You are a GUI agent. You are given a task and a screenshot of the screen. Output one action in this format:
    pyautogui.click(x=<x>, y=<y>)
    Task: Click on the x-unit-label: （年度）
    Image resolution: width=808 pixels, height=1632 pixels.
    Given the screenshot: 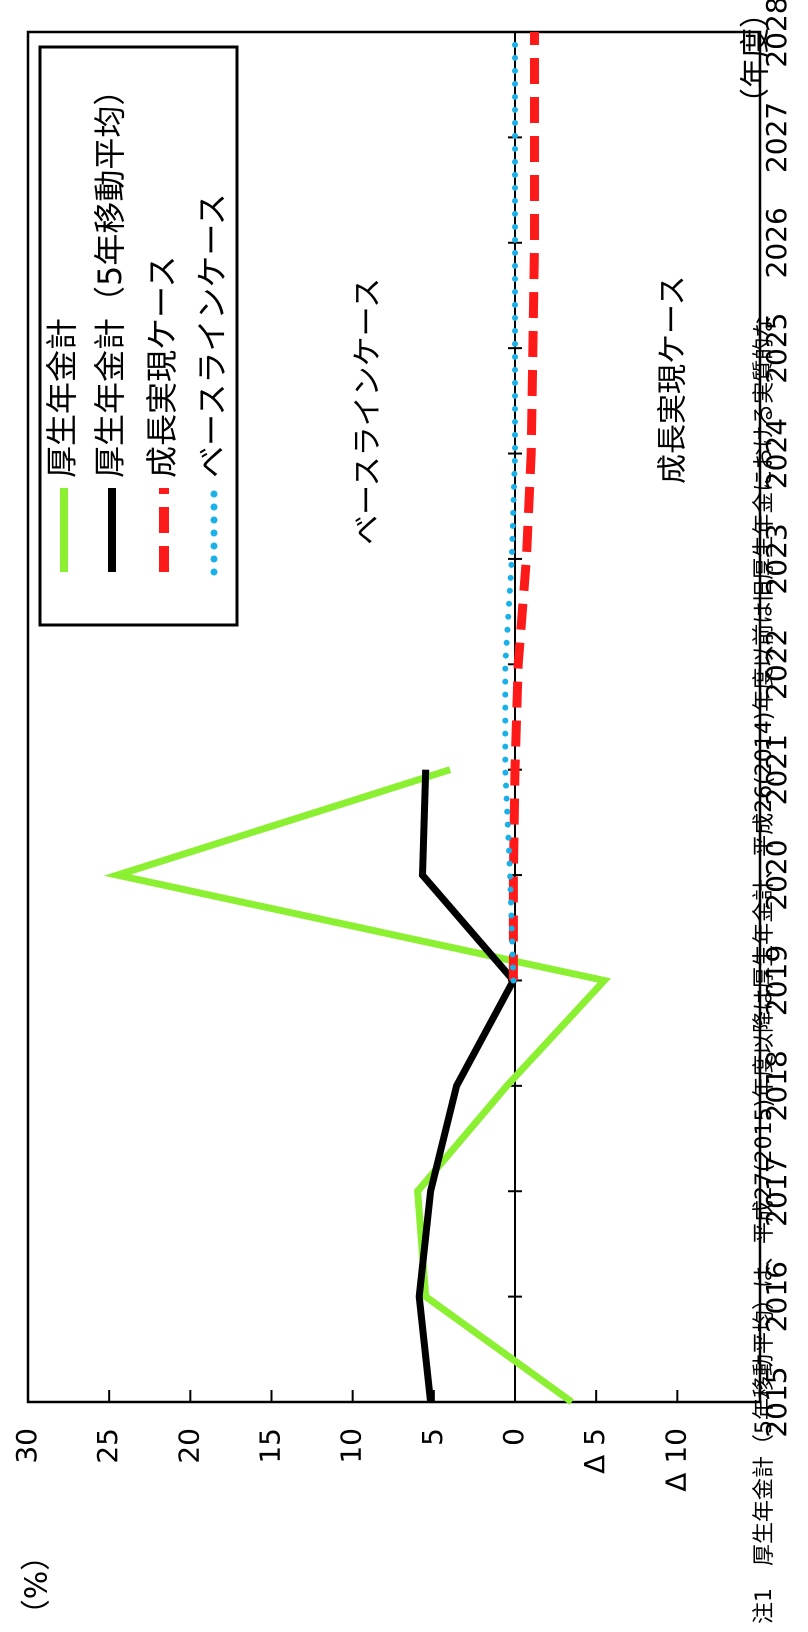 What is the action you would take?
    pyautogui.click(x=756, y=59)
    